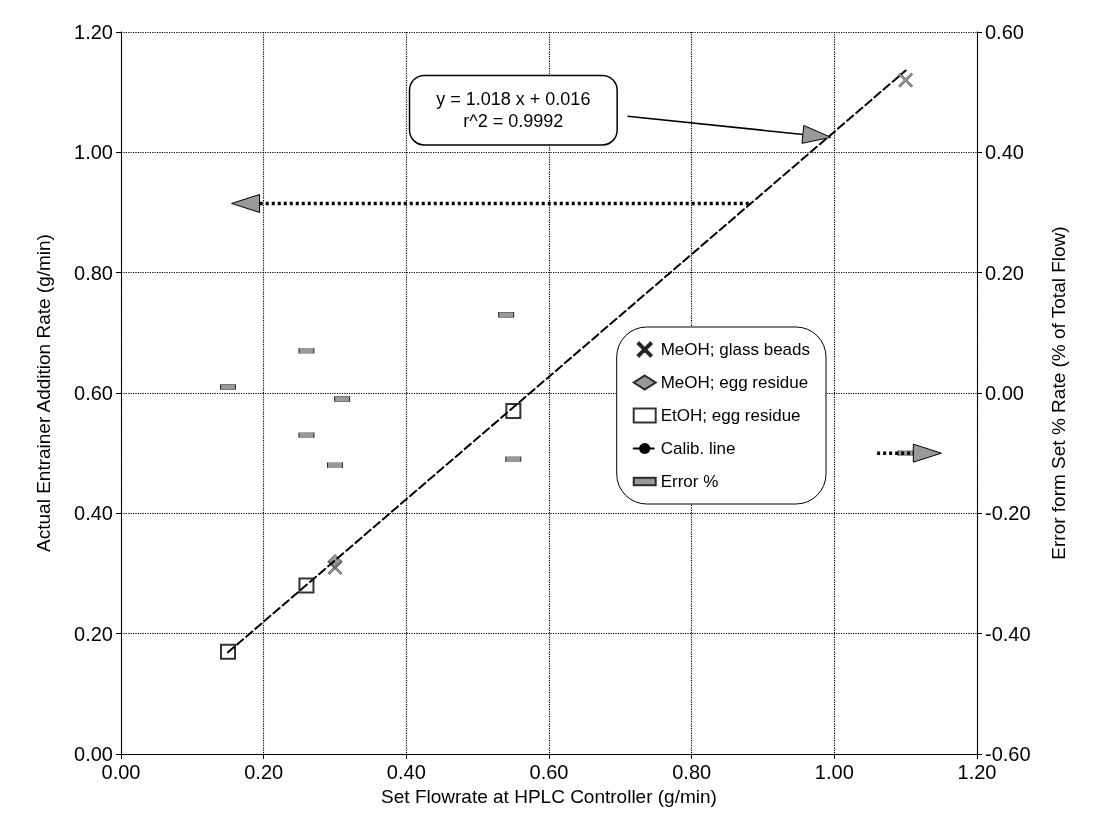 This screenshot has height=831, width=1094. Describe the element at coordinates (1004, 152) in the screenshot. I see `y2-tick-label: 0.40` at that location.